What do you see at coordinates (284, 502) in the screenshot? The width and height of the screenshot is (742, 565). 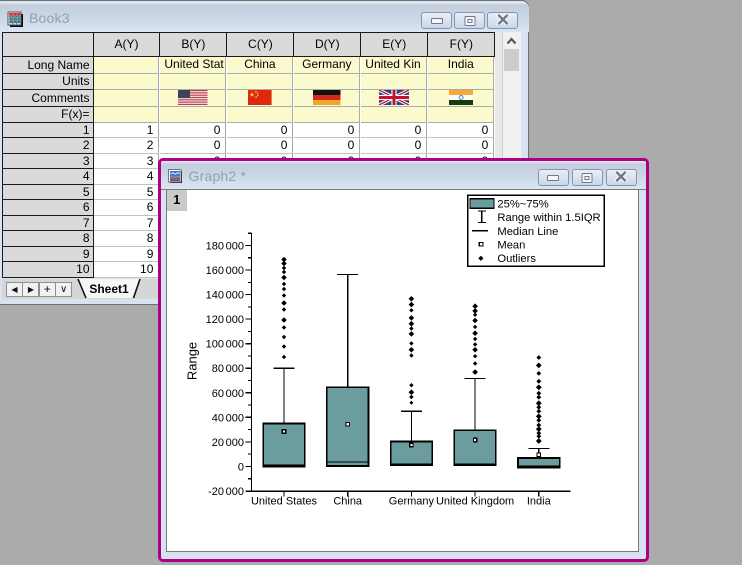 I see `svg-text: United States` at bounding box center [284, 502].